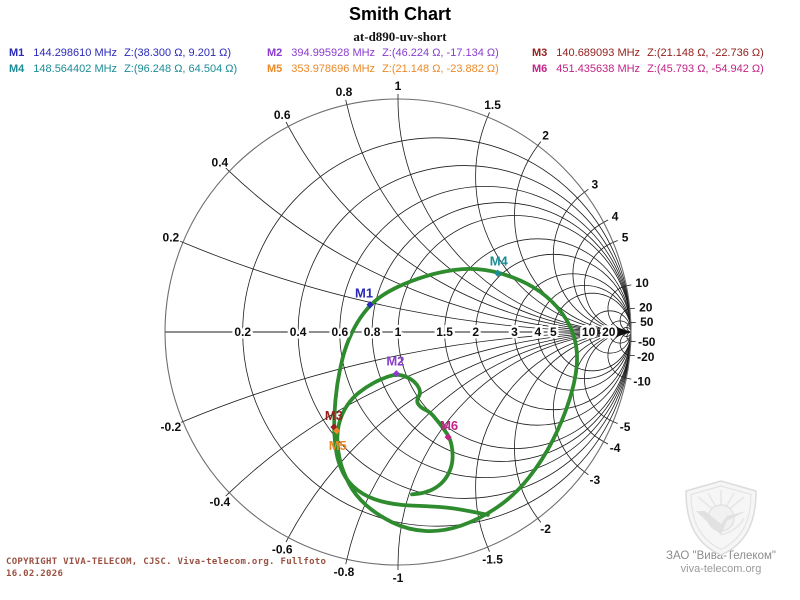  What do you see at coordinates (400, 36) in the screenshot?
I see `device-name-subtitle: at-d890-uv-short` at bounding box center [400, 36].